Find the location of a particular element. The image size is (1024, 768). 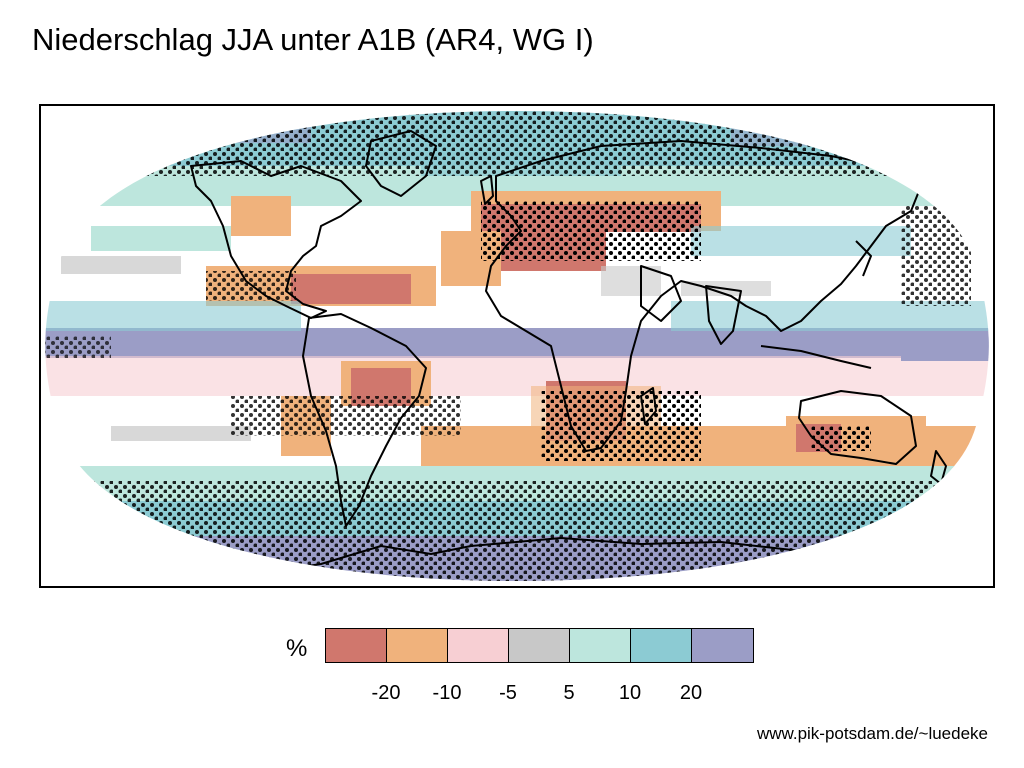

band-south-light is located at coordinates (517, 376).